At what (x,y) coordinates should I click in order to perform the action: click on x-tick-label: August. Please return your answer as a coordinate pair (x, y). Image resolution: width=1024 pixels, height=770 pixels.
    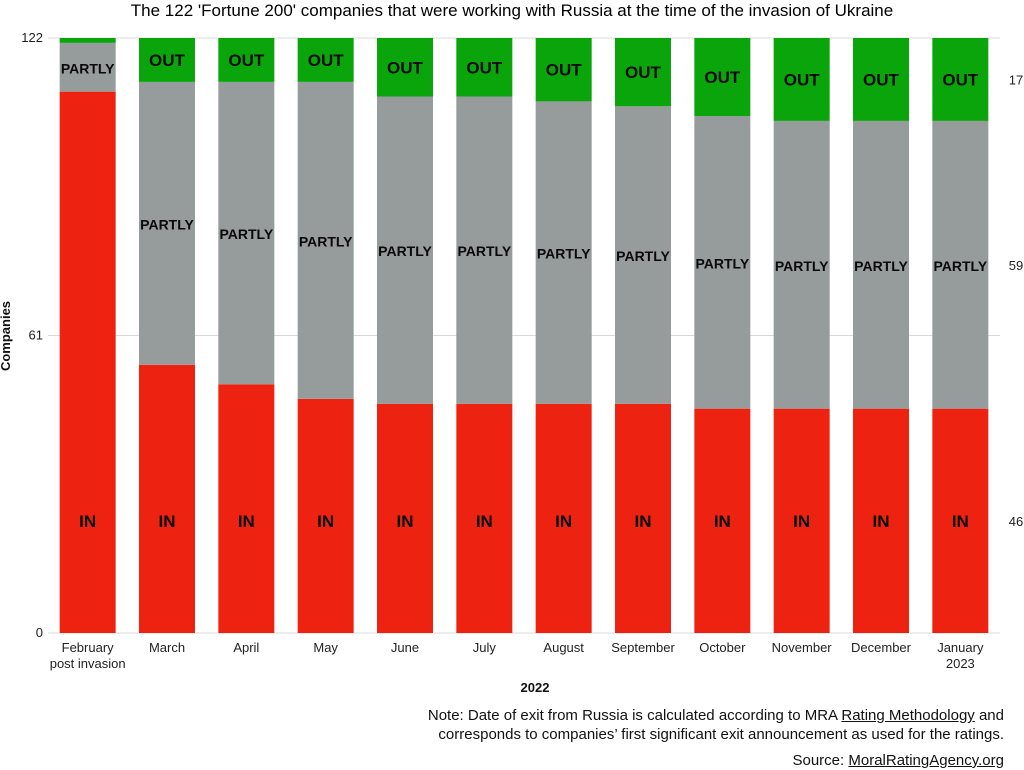
    Looking at the image, I should click on (563, 647).